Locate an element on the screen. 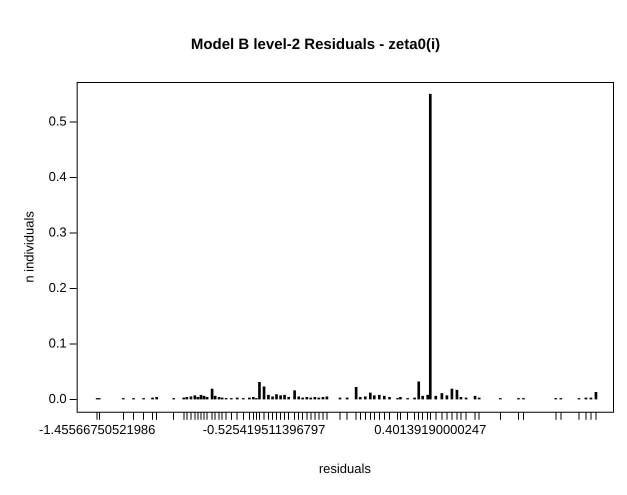 The image size is (627, 495). x-axis-title: residuals is located at coordinates (345, 468).